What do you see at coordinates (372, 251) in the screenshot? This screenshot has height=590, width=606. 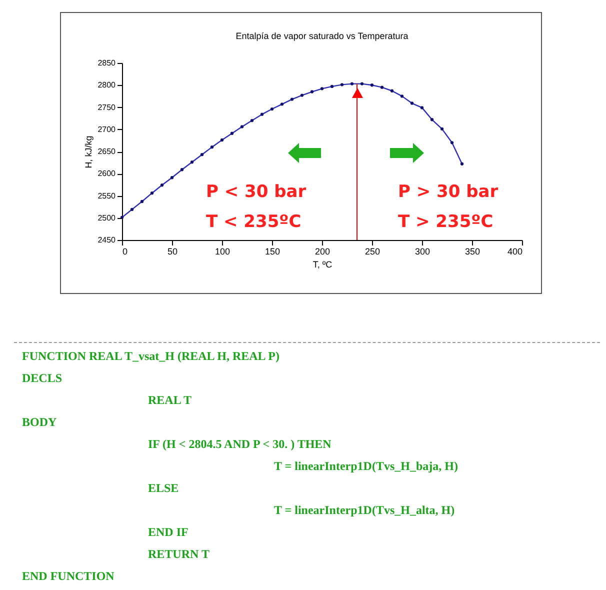 I see `x-tick-label: 250` at bounding box center [372, 251].